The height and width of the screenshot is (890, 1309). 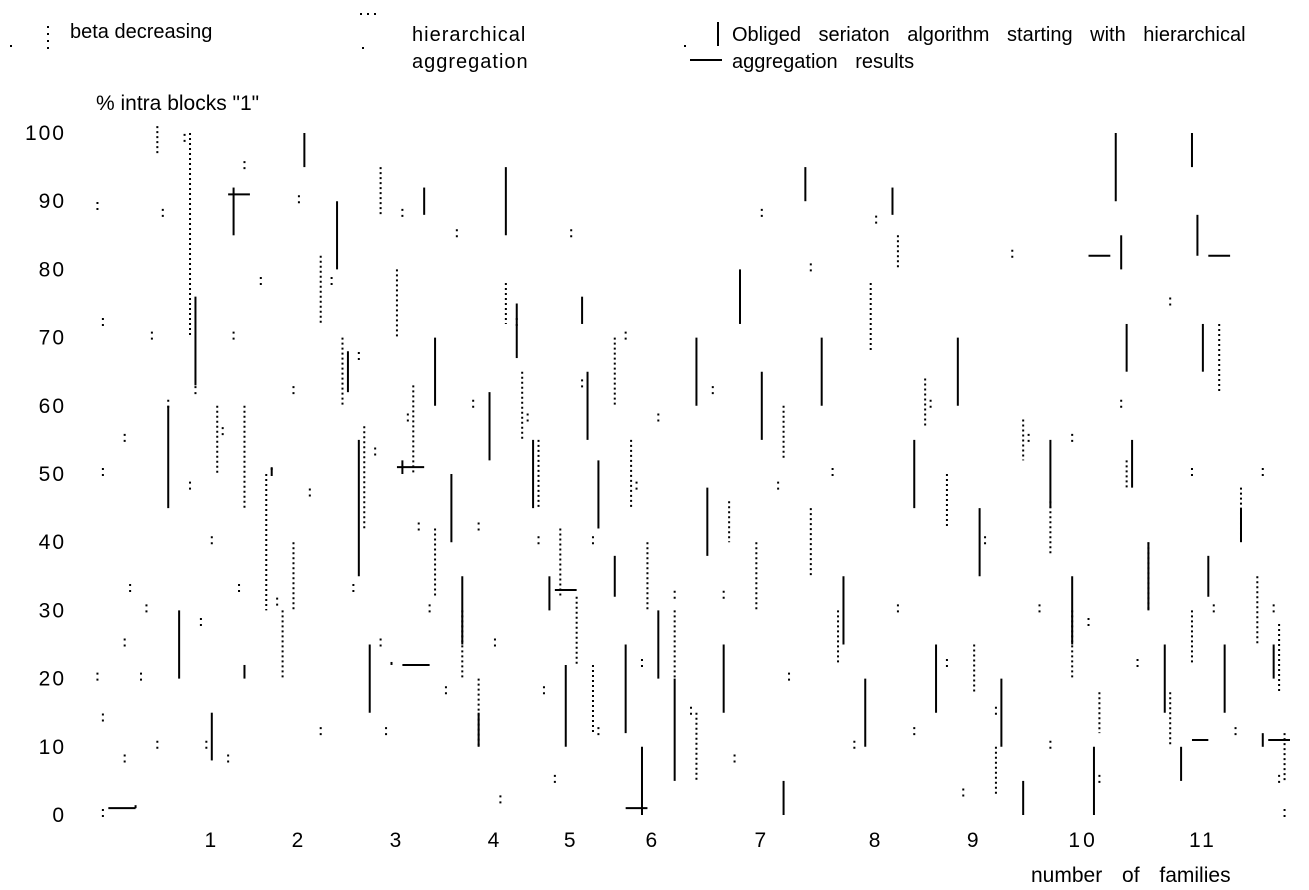 What do you see at coordinates (470, 48) in the screenshot?
I see `legend-label-hierarchical-aggregation: hierarchical aggregation` at bounding box center [470, 48].